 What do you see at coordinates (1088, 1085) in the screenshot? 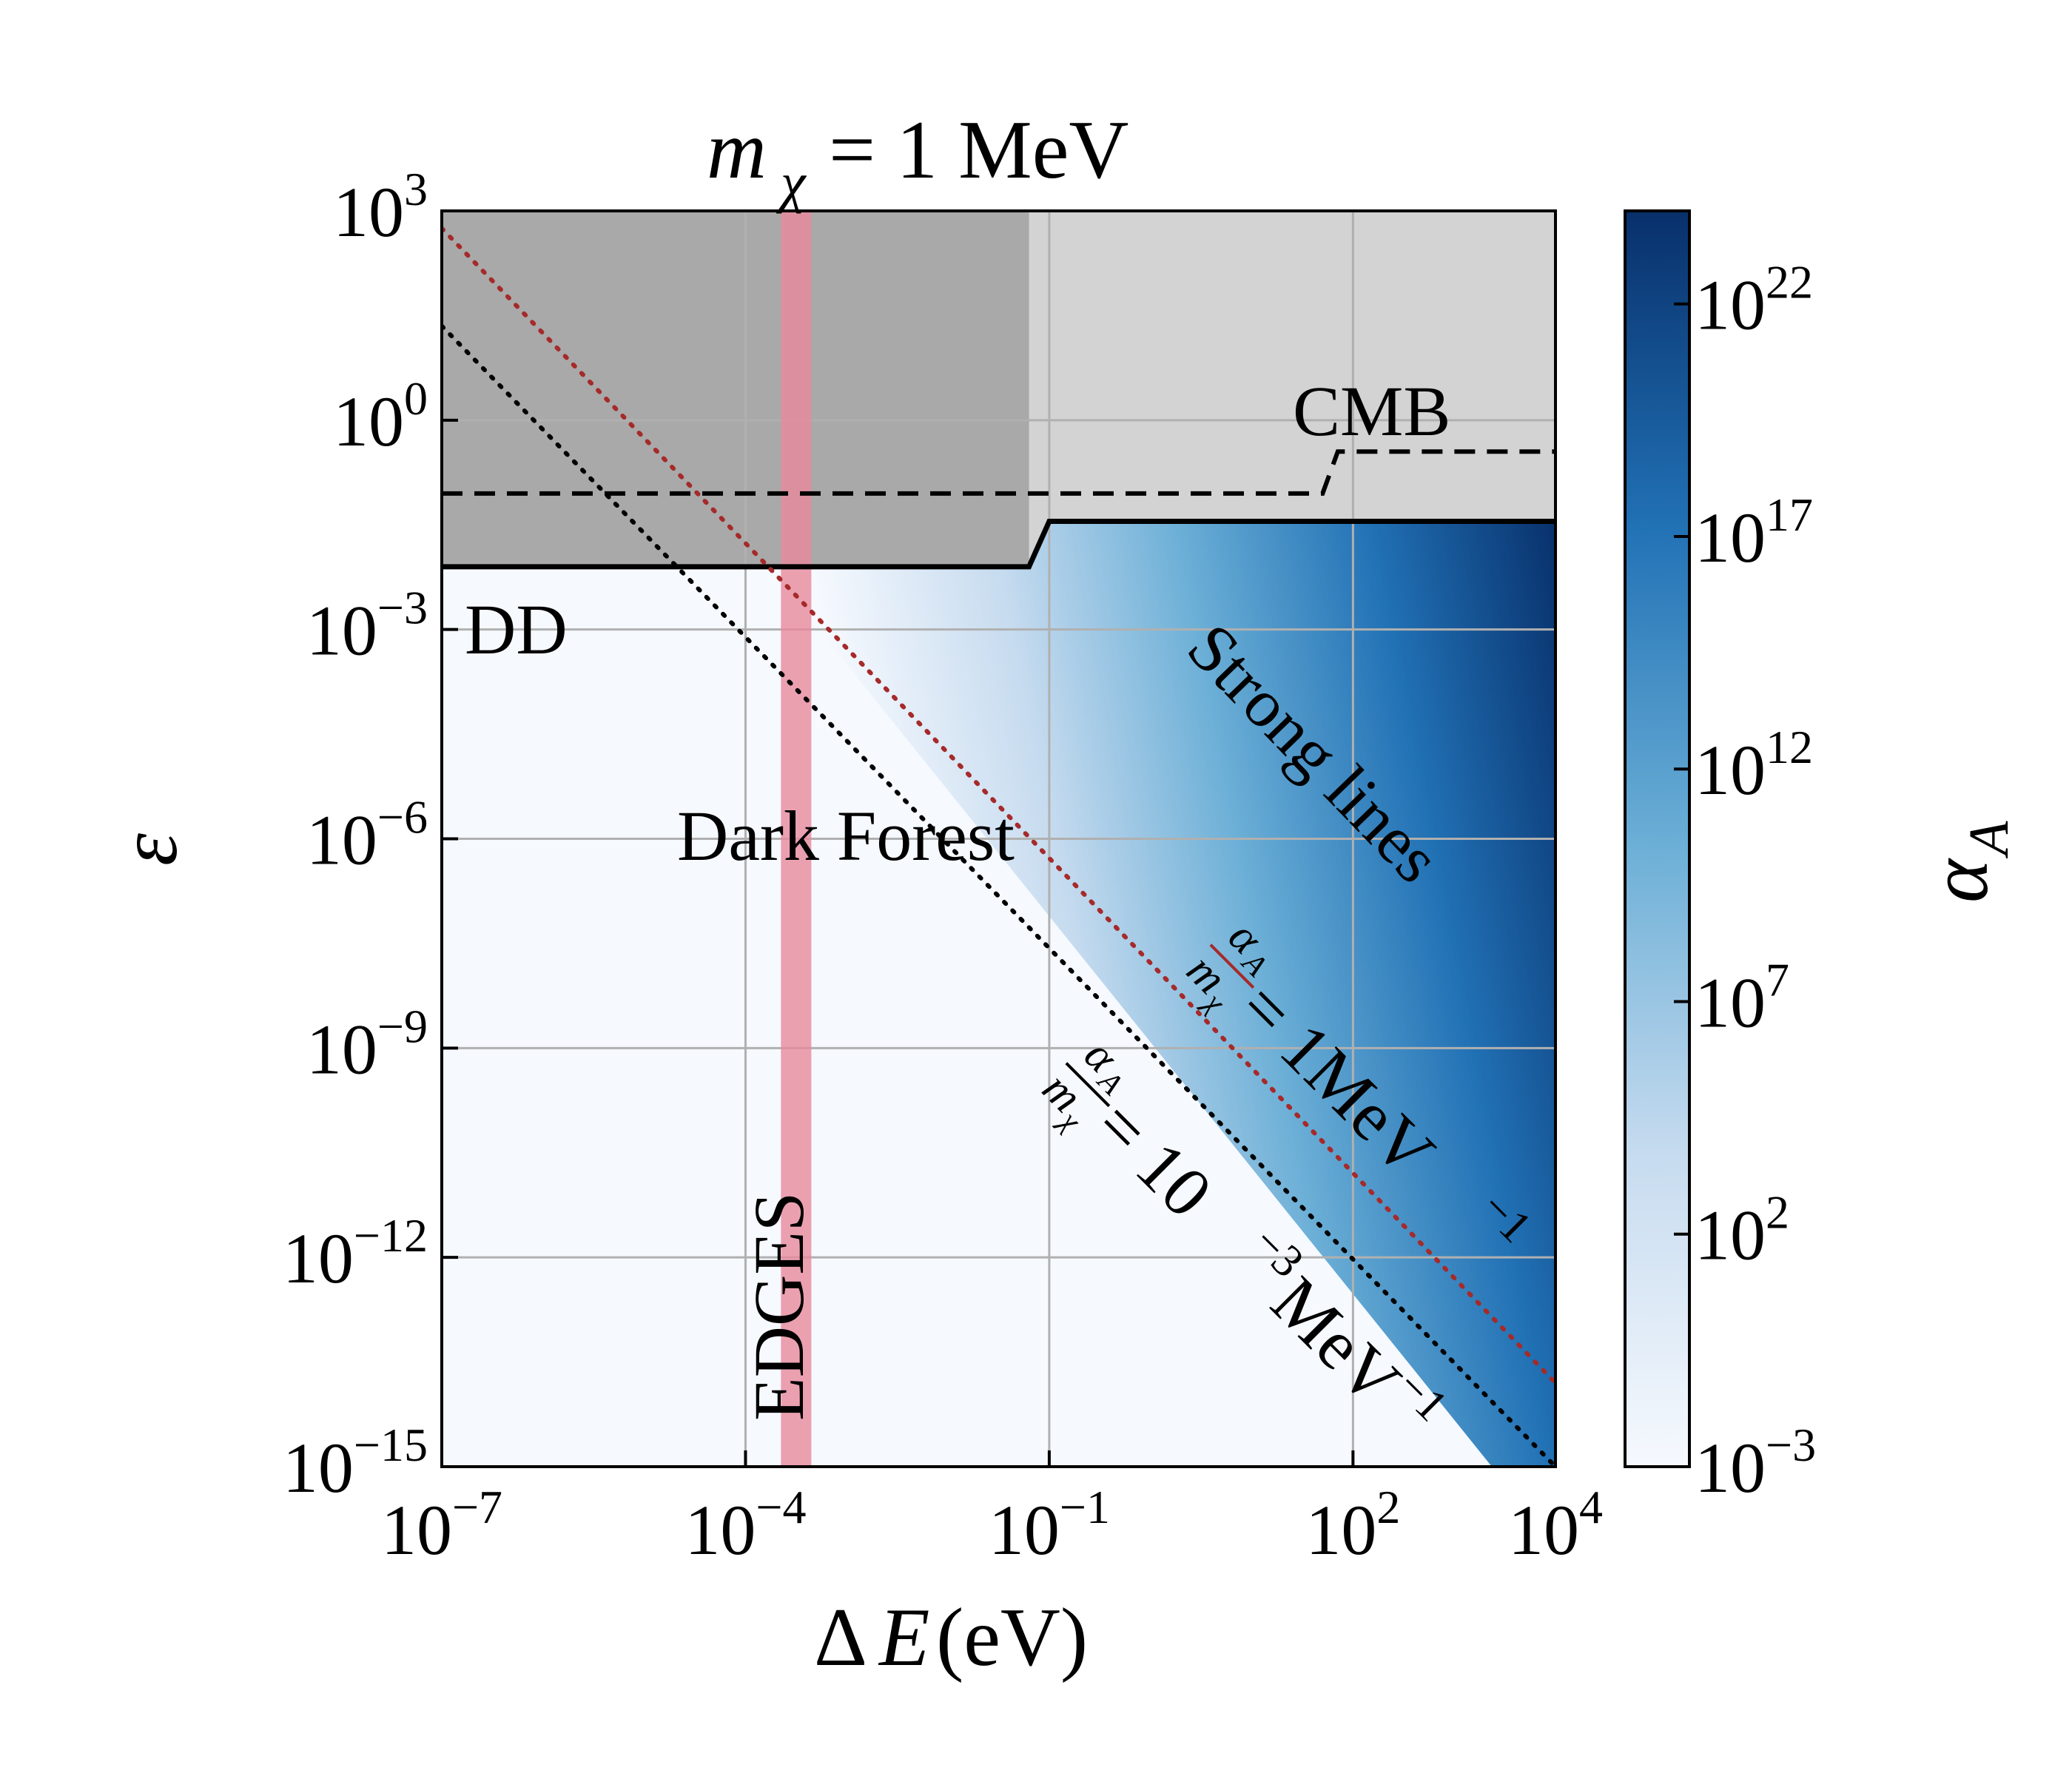
I see `black-frac-bar` at bounding box center [1088, 1085].